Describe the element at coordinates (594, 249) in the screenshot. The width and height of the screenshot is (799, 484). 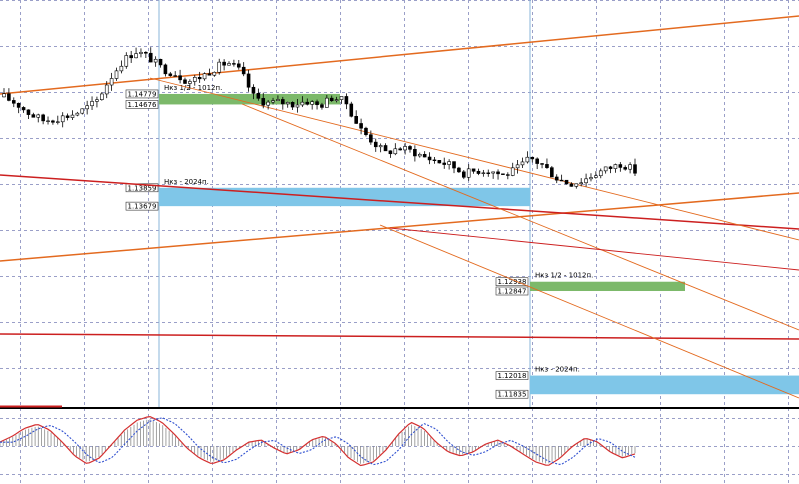
I see `lower-red-line` at that location.